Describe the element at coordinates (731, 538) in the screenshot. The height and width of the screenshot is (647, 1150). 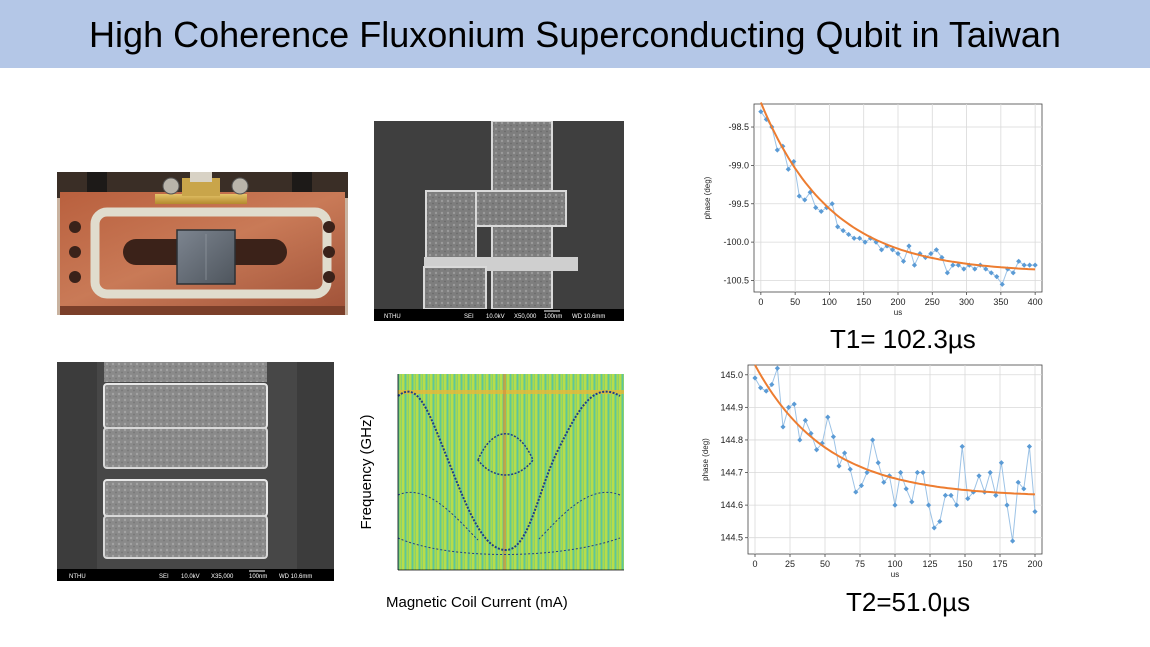
I see `y-tick-label: 144.5` at that location.